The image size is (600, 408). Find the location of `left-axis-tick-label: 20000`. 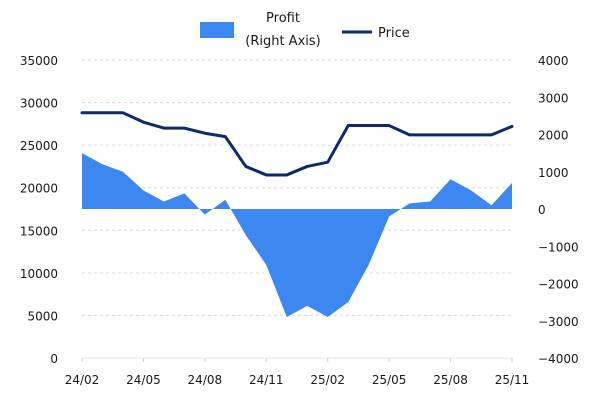

left-axis-tick-label: 20000 is located at coordinates (39, 189).